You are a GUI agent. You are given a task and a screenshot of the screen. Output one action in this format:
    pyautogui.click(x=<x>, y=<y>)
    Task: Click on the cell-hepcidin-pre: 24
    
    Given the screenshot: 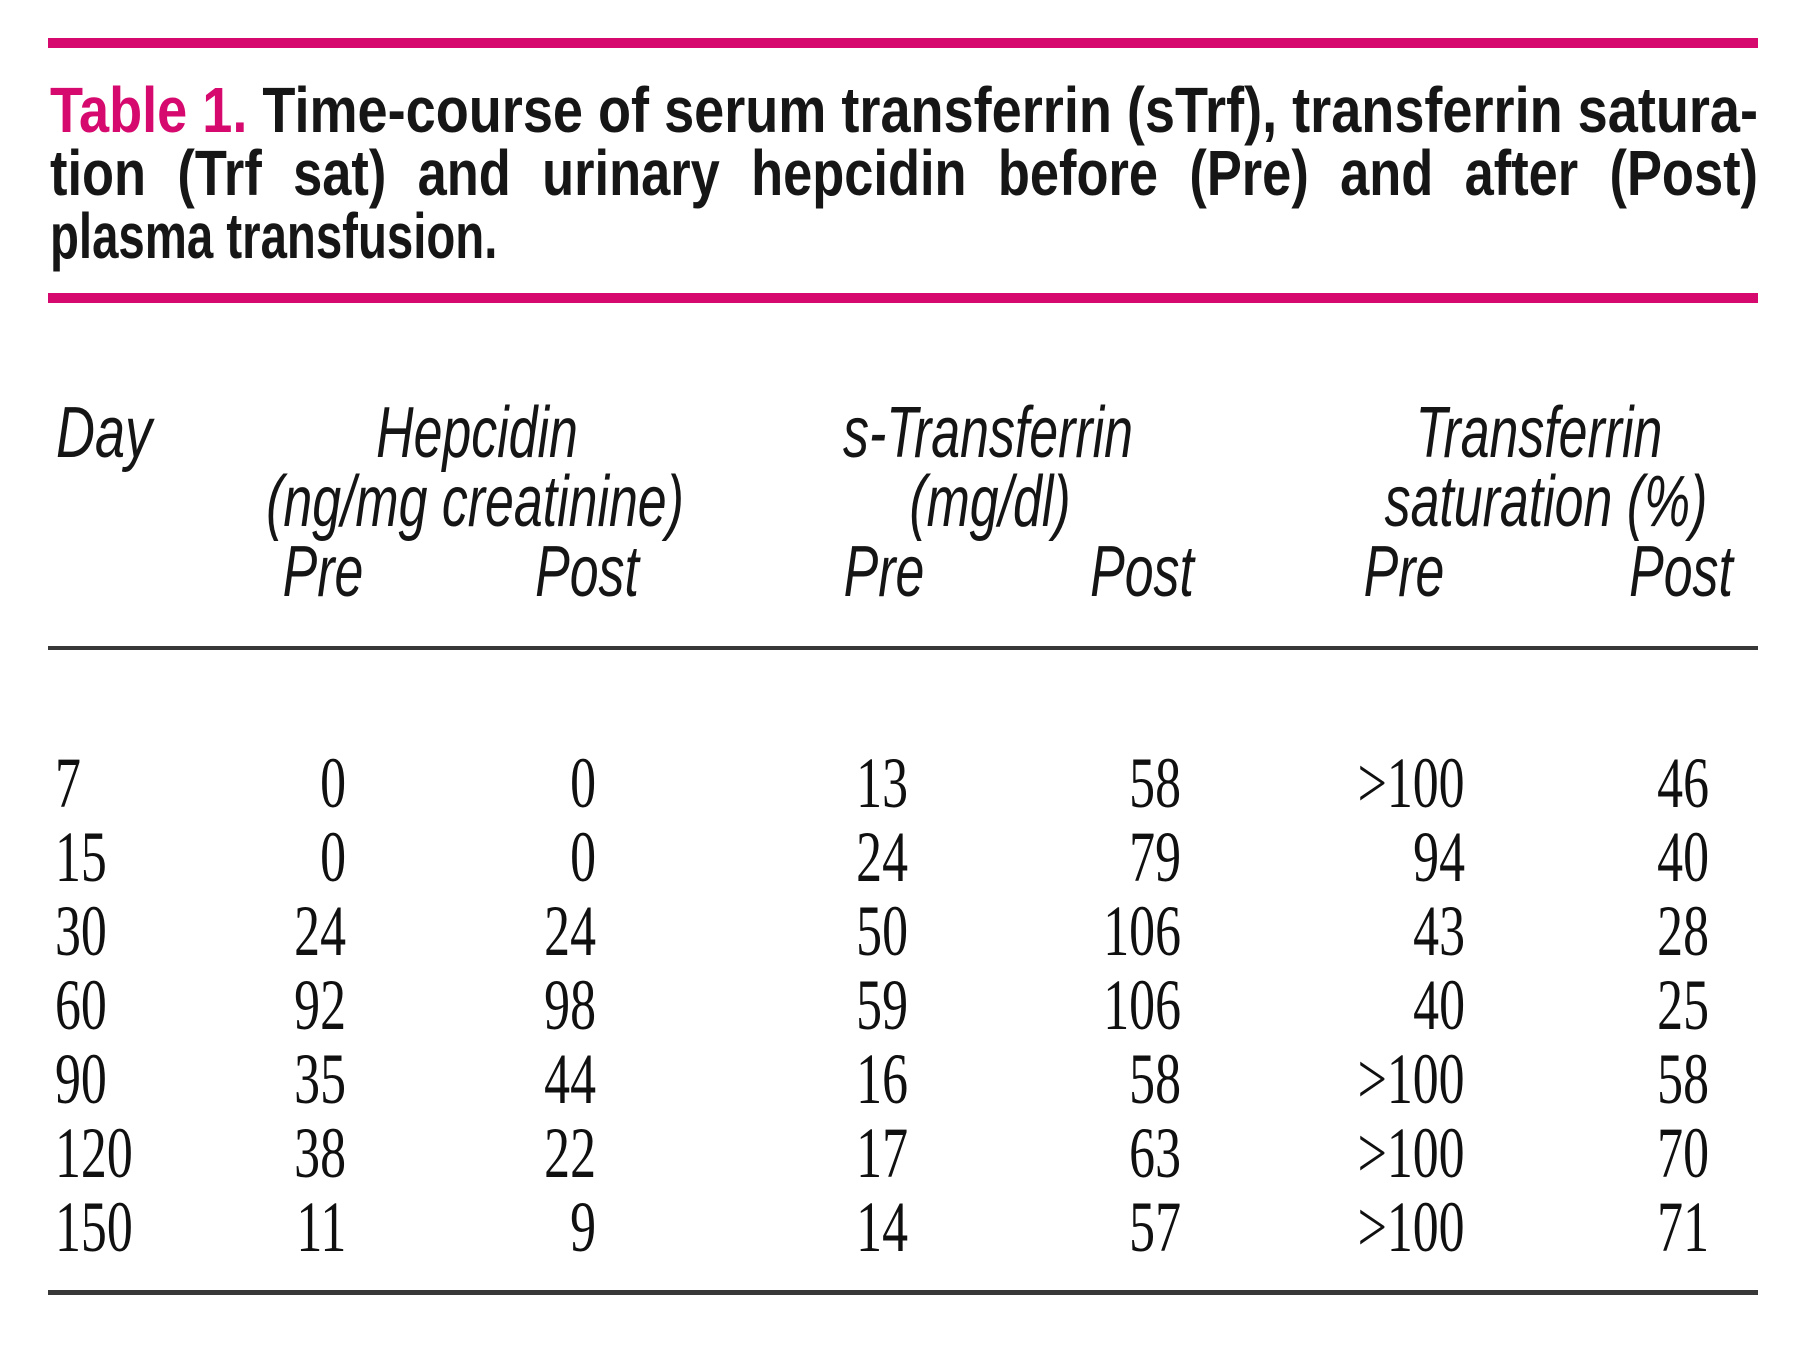 What is the action you would take?
    pyautogui.click(x=320, y=931)
    